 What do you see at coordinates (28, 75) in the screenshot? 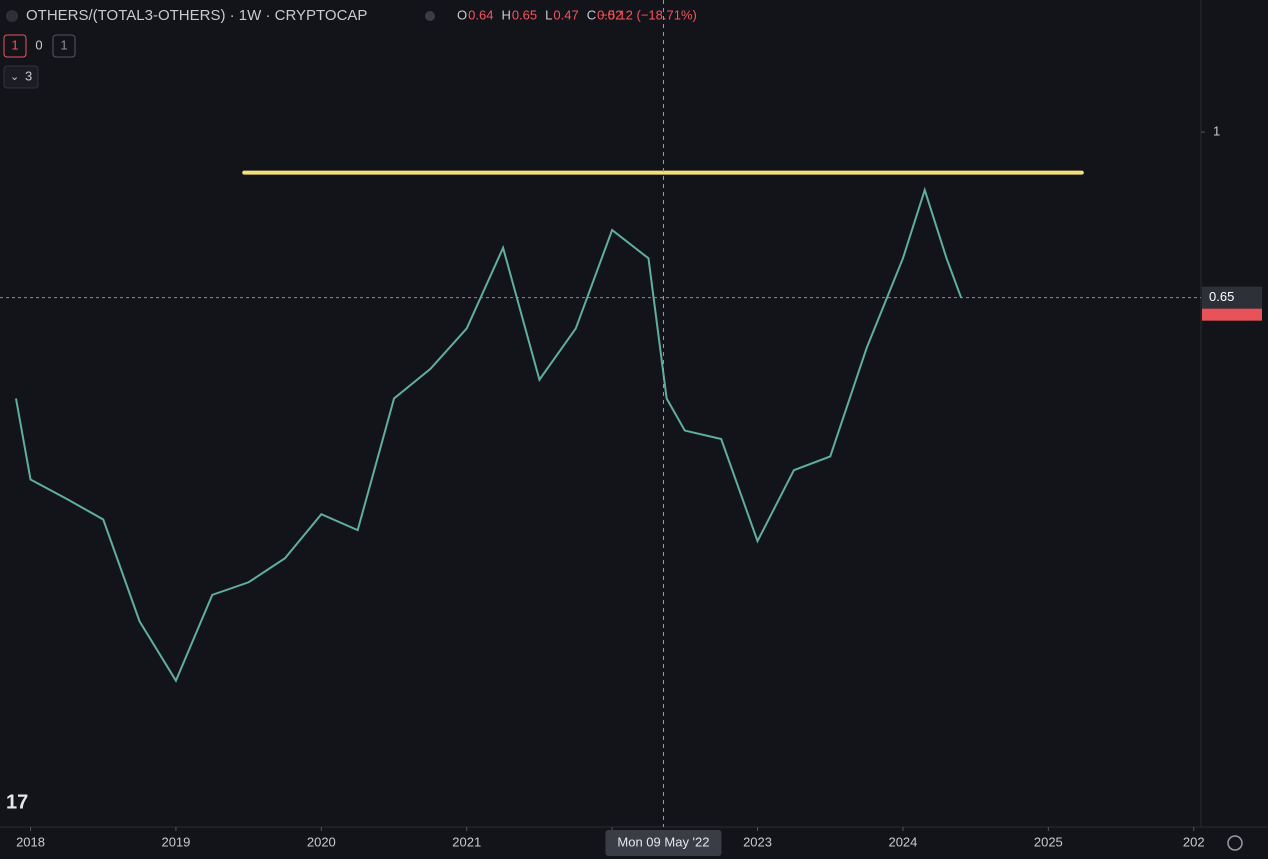
I see `indicators-count: 3` at bounding box center [28, 75].